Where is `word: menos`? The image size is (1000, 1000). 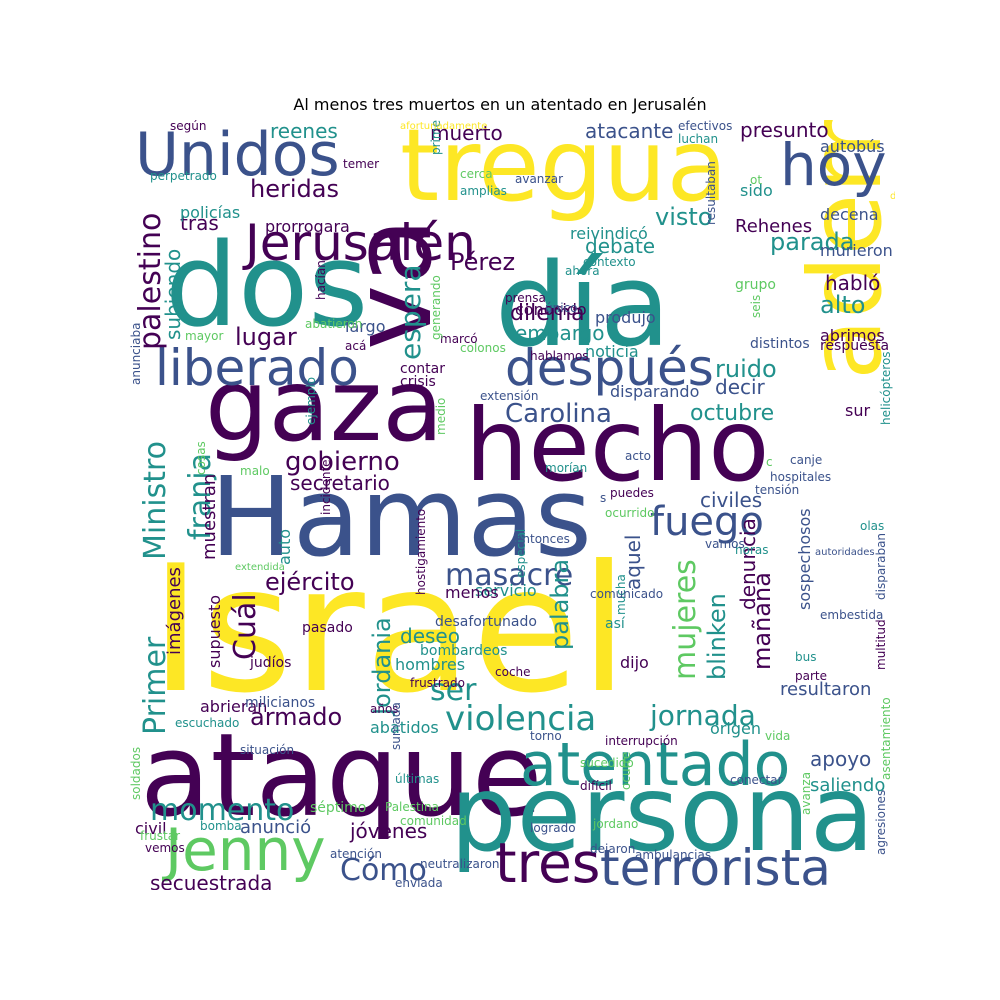
word: menos is located at coordinates (472, 592).